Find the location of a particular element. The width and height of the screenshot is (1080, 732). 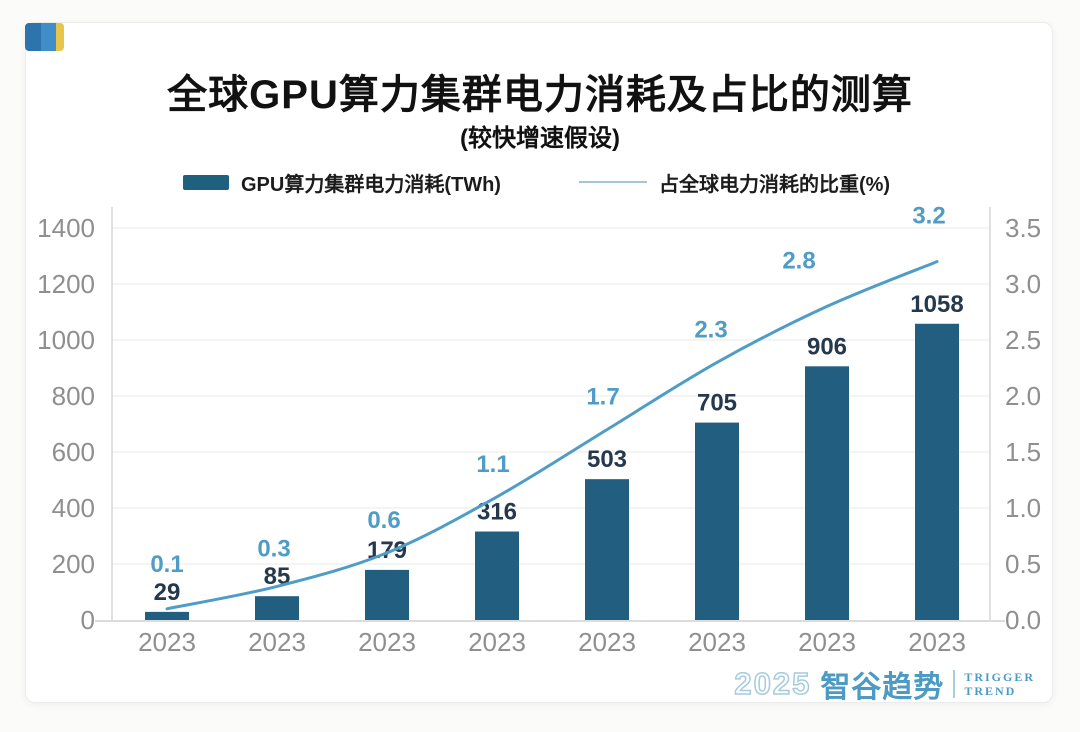

line-value-label: 2.3 is located at coordinates (710, 329).